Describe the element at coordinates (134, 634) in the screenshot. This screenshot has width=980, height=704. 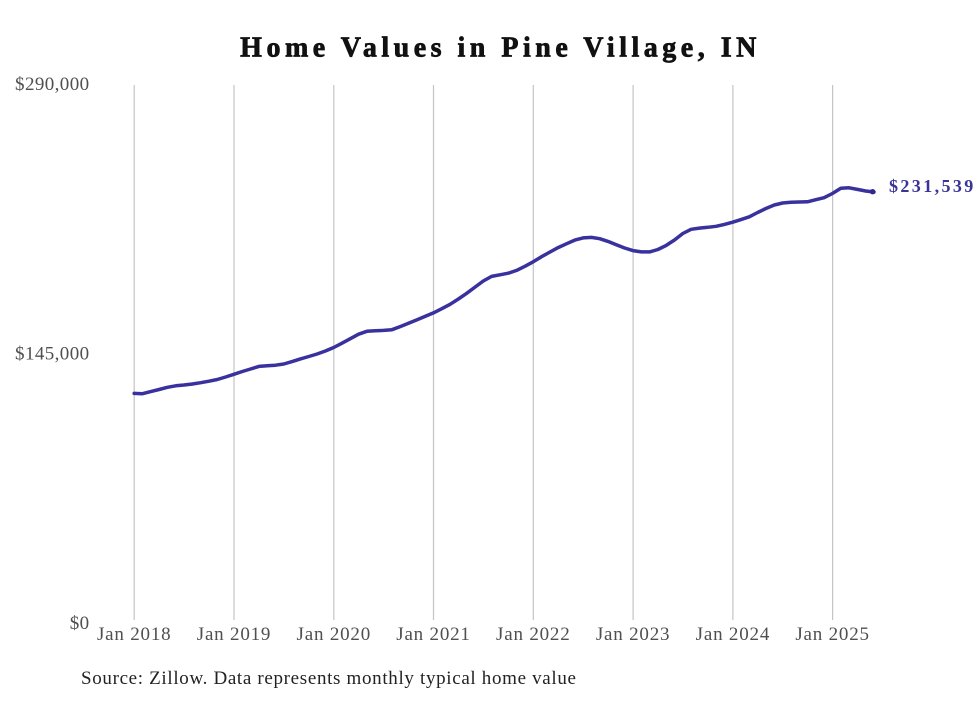
I see `svg-text: Jan 2018` at that location.